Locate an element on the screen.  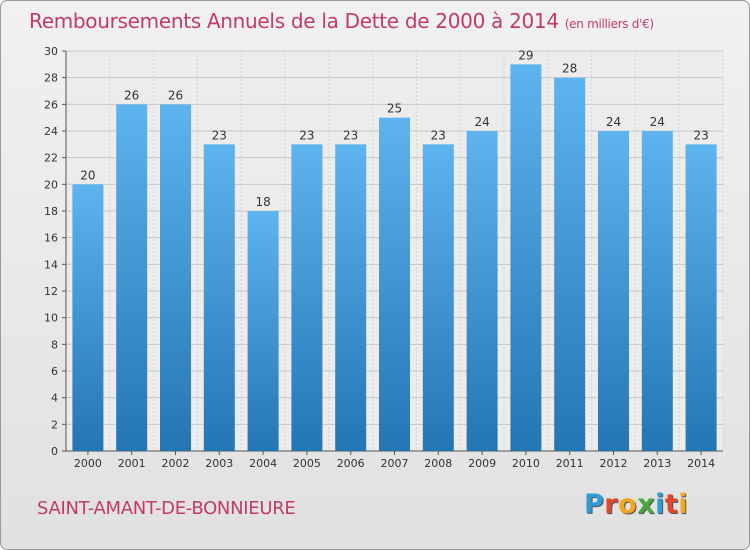
bar-2002 is located at coordinates (175, 277).